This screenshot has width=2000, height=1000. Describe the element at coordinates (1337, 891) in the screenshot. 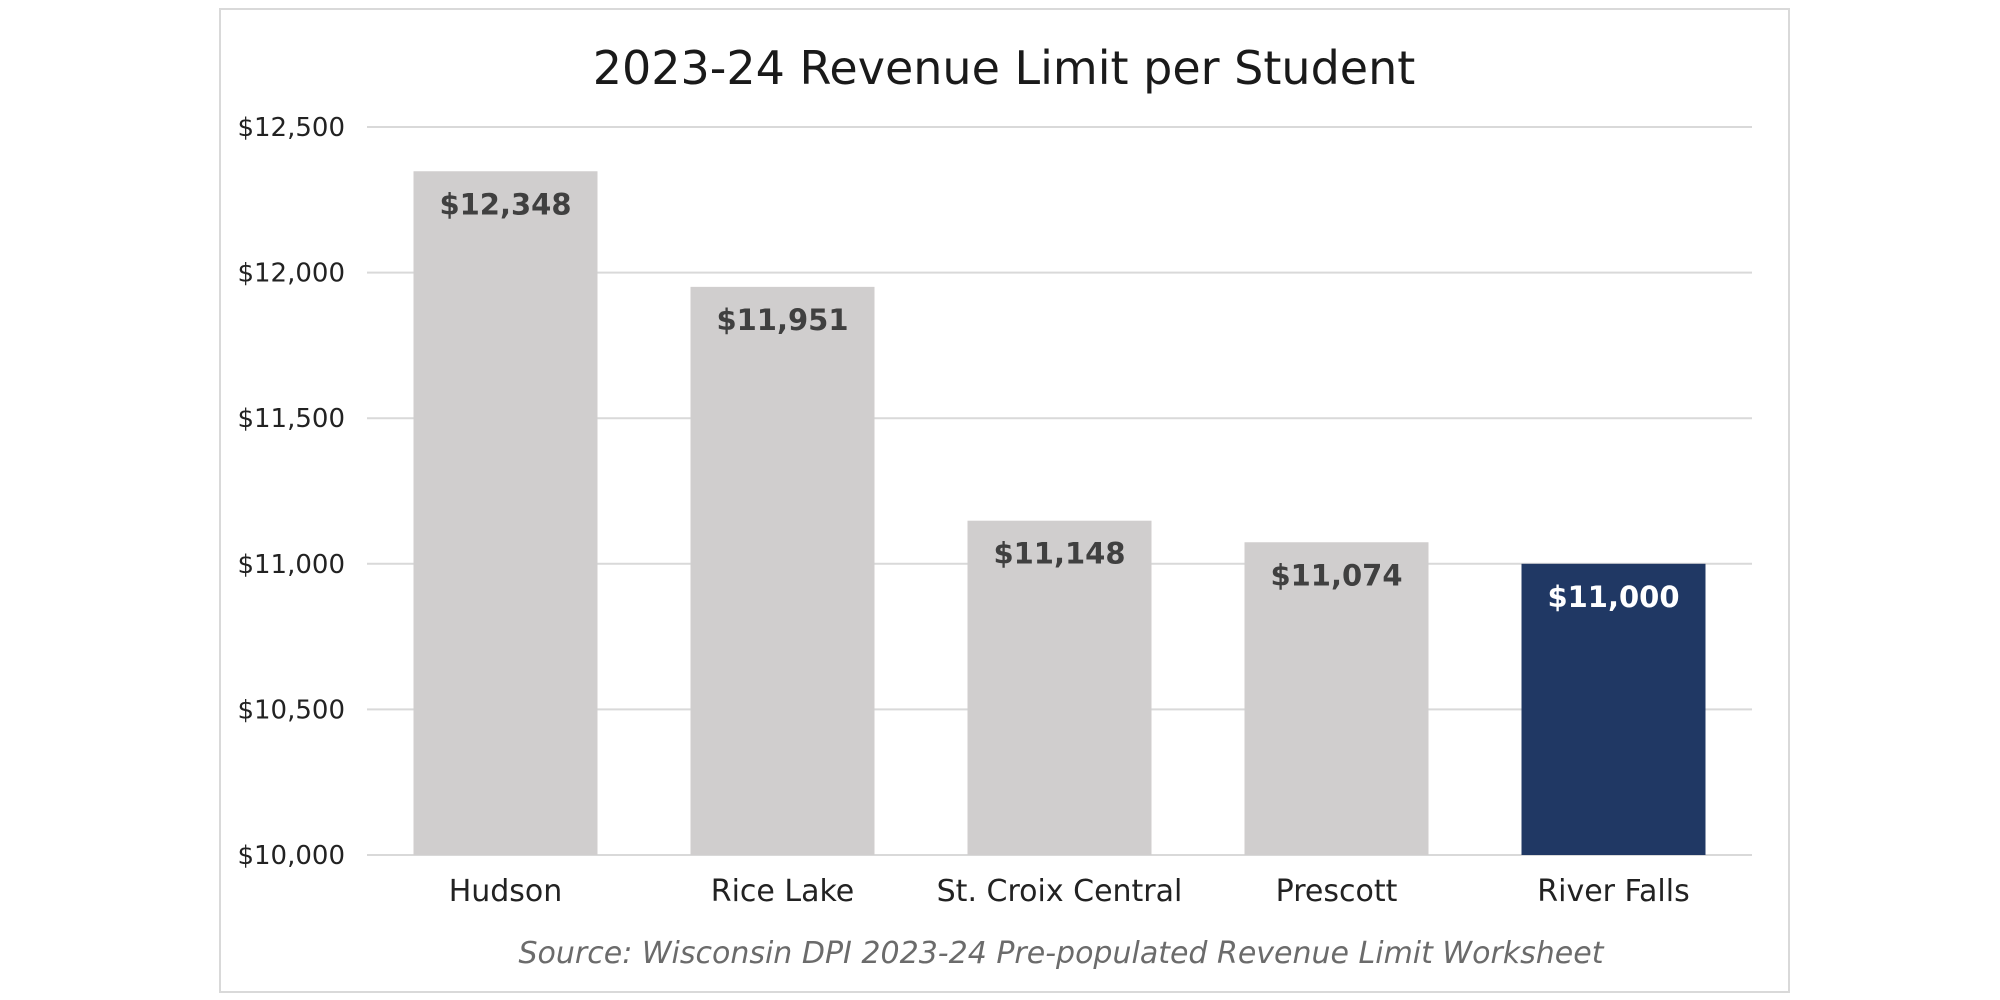

I see `x-tick-label: Prescott` at that location.